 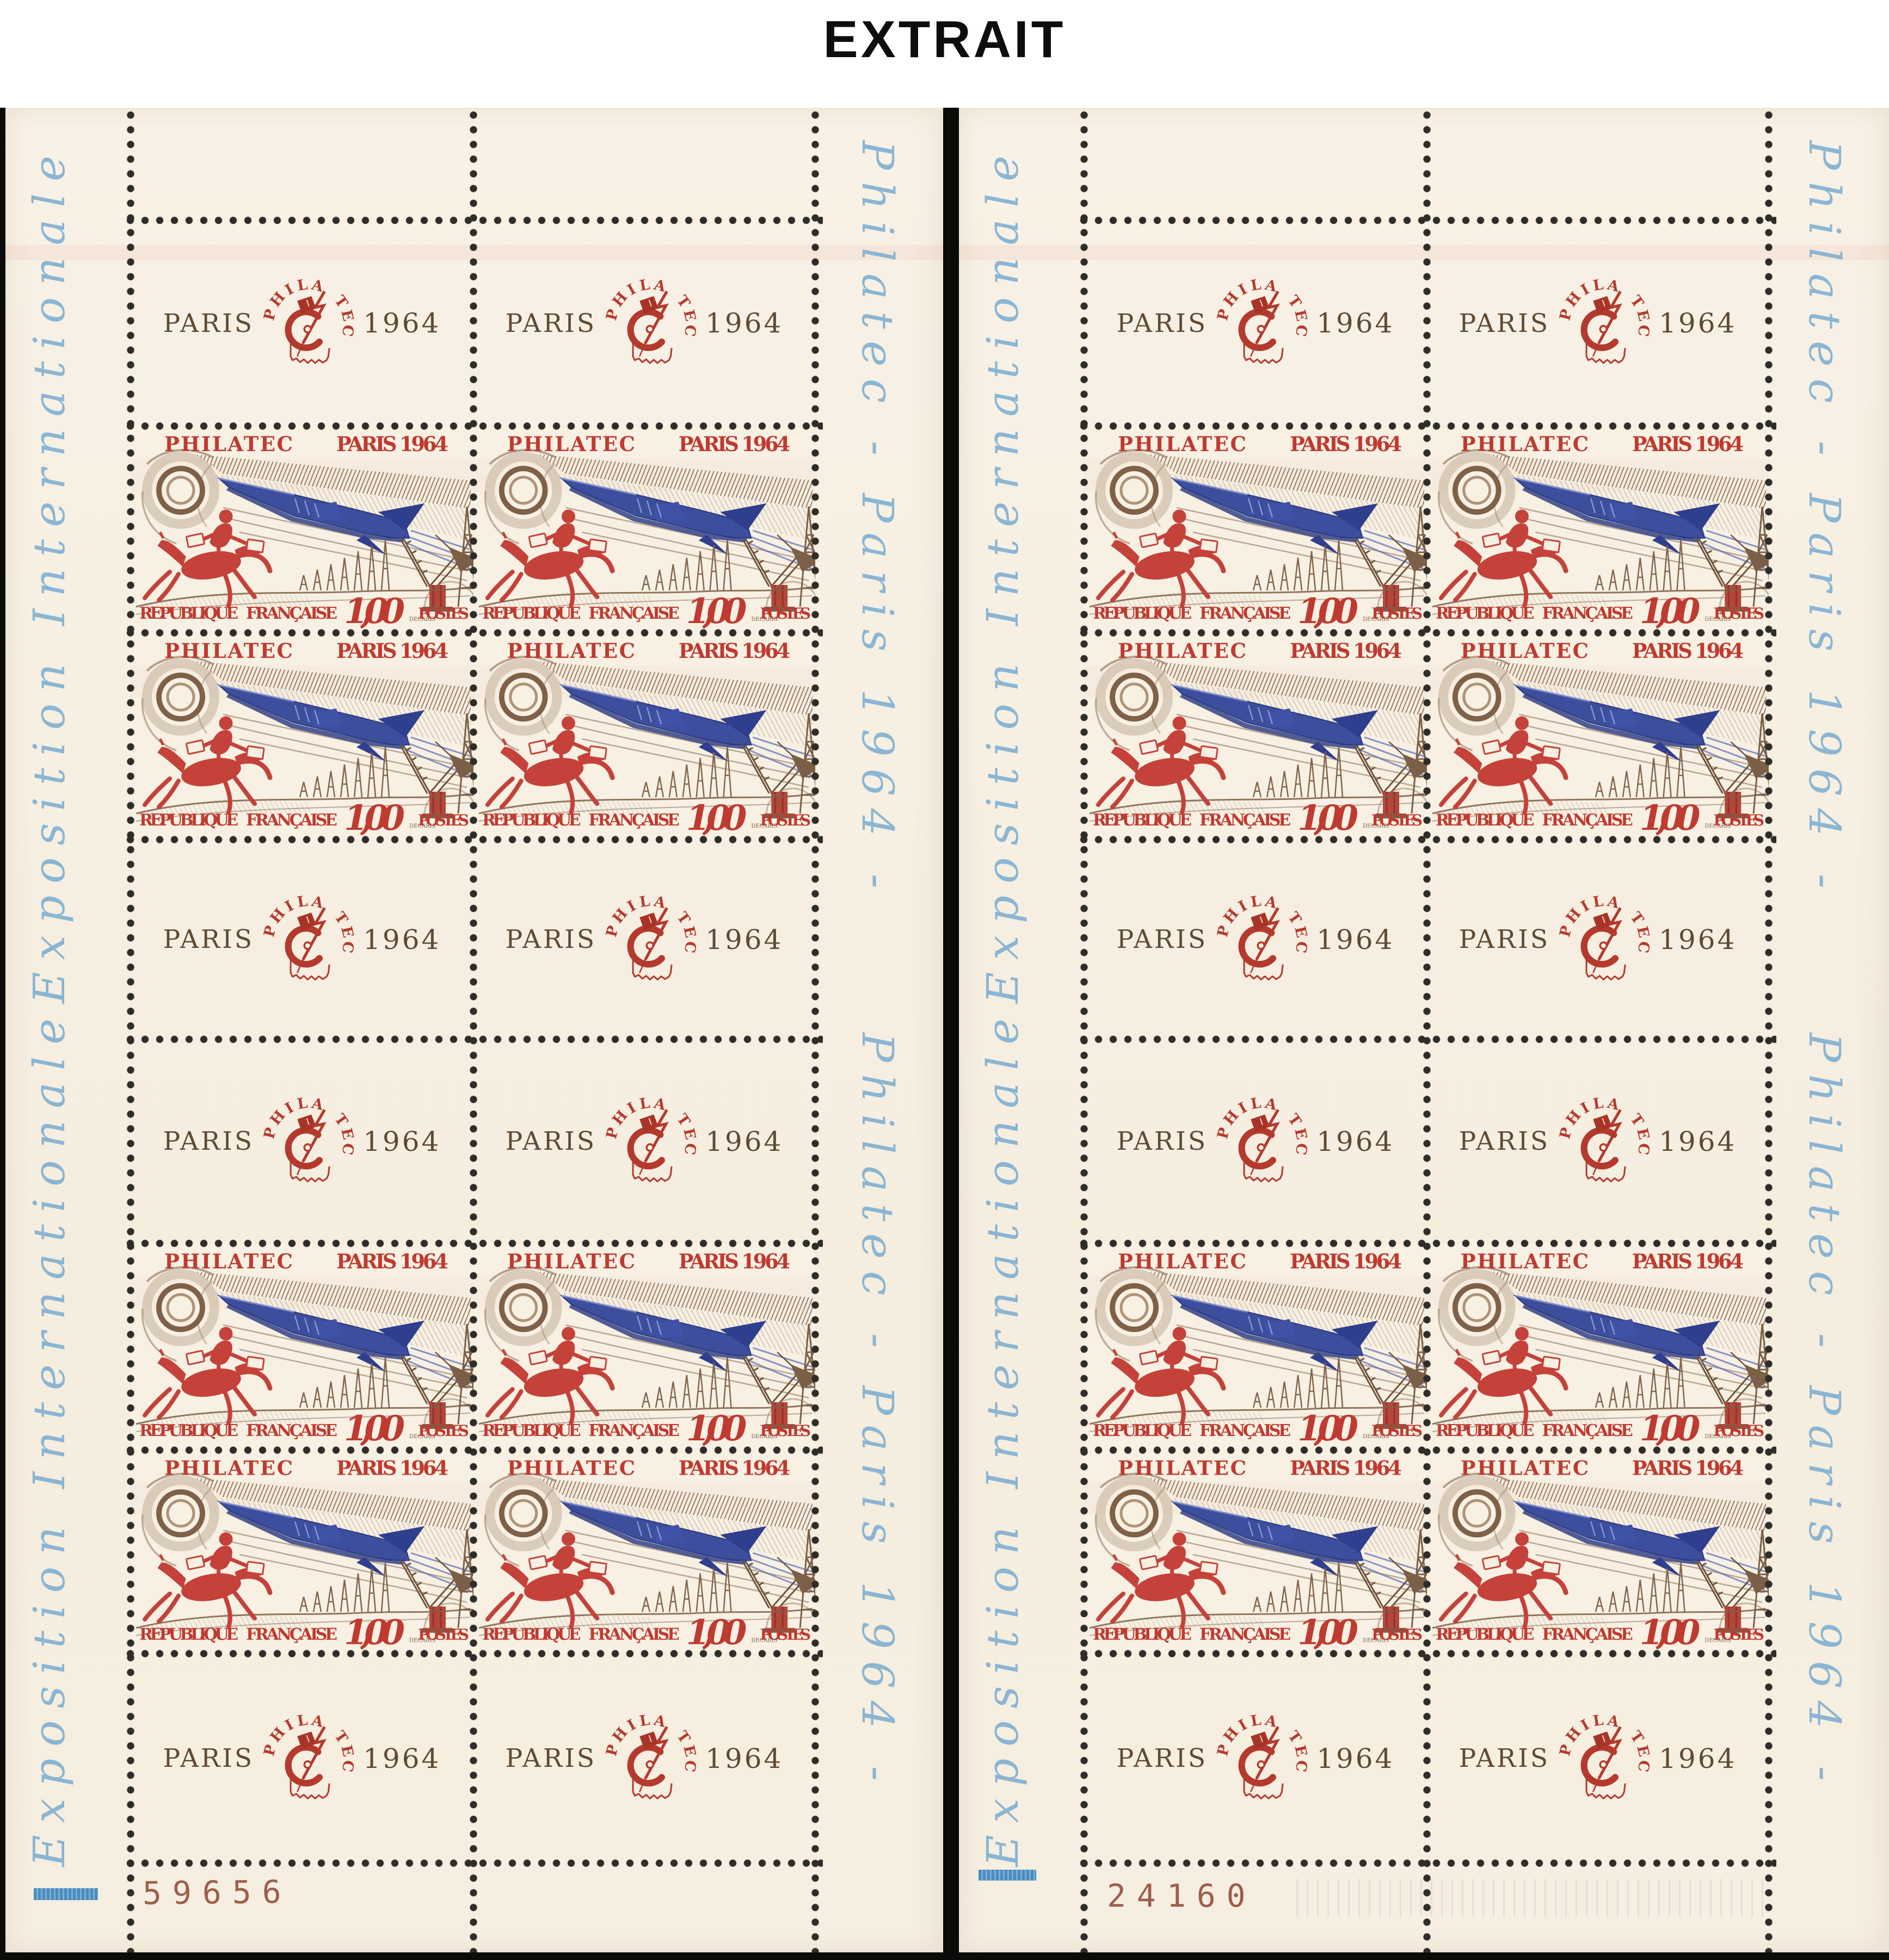 I want to click on title-band: EXTRAIT, so click(x=944, y=54).